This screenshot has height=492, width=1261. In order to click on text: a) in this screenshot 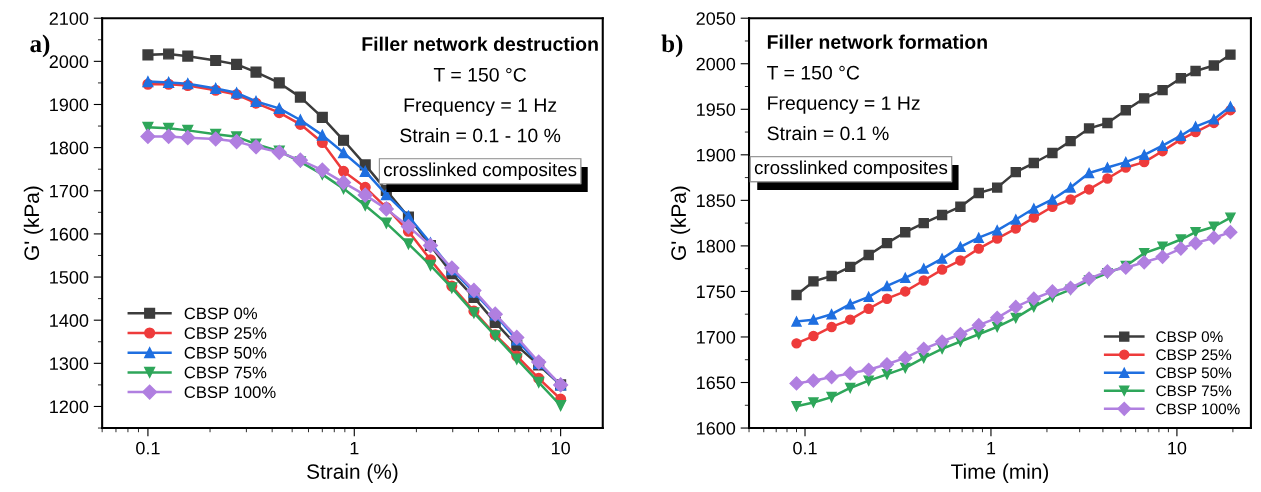, I will do `click(40, 46)`.